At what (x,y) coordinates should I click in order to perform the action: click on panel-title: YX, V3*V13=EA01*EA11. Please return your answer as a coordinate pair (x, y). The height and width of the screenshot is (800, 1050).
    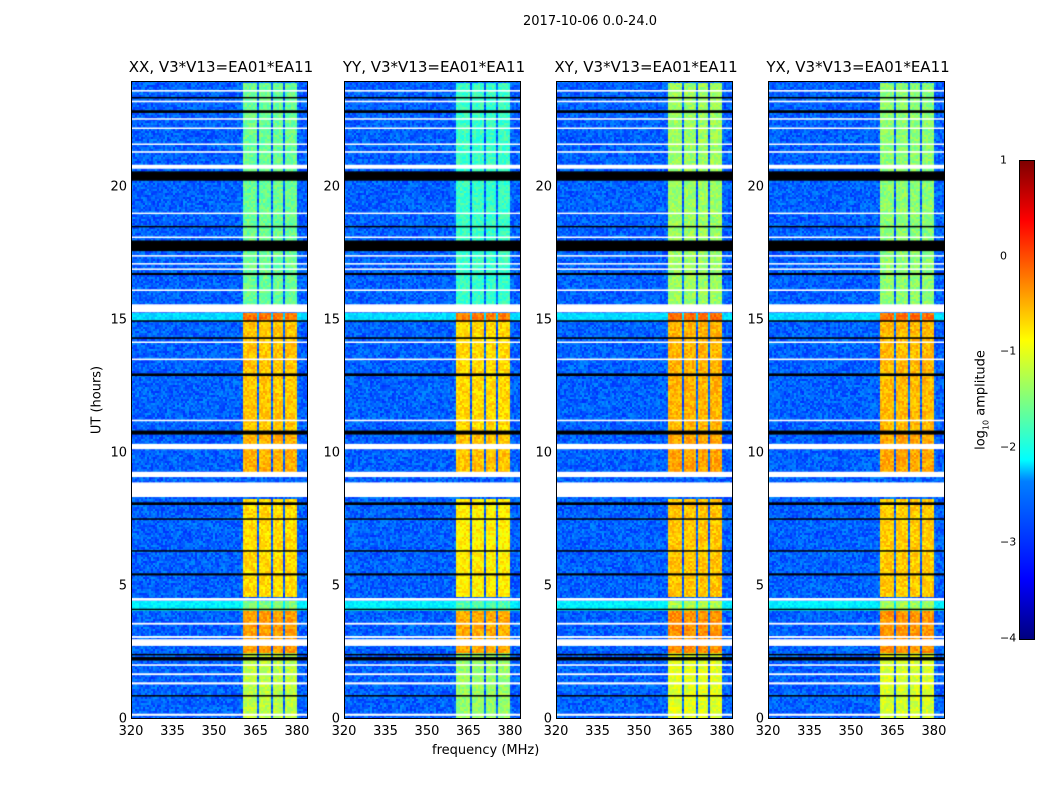
    Looking at the image, I should click on (858, 67).